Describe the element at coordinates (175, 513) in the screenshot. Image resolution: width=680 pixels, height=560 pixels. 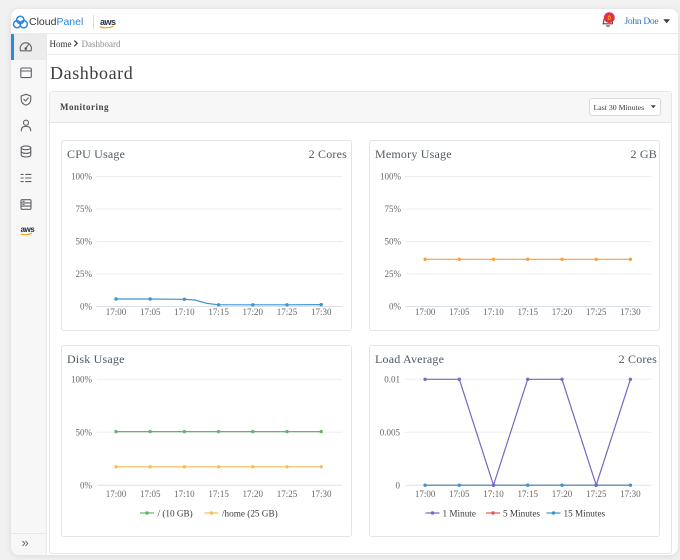
I see `svg-text: / (10 GB)` at that location.